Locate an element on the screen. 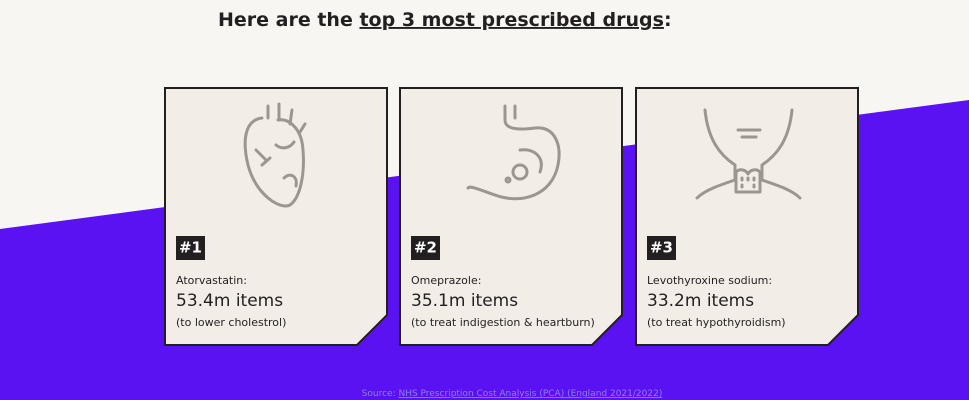 The image size is (969, 400). source-text: Source: is located at coordinates (380, 394).